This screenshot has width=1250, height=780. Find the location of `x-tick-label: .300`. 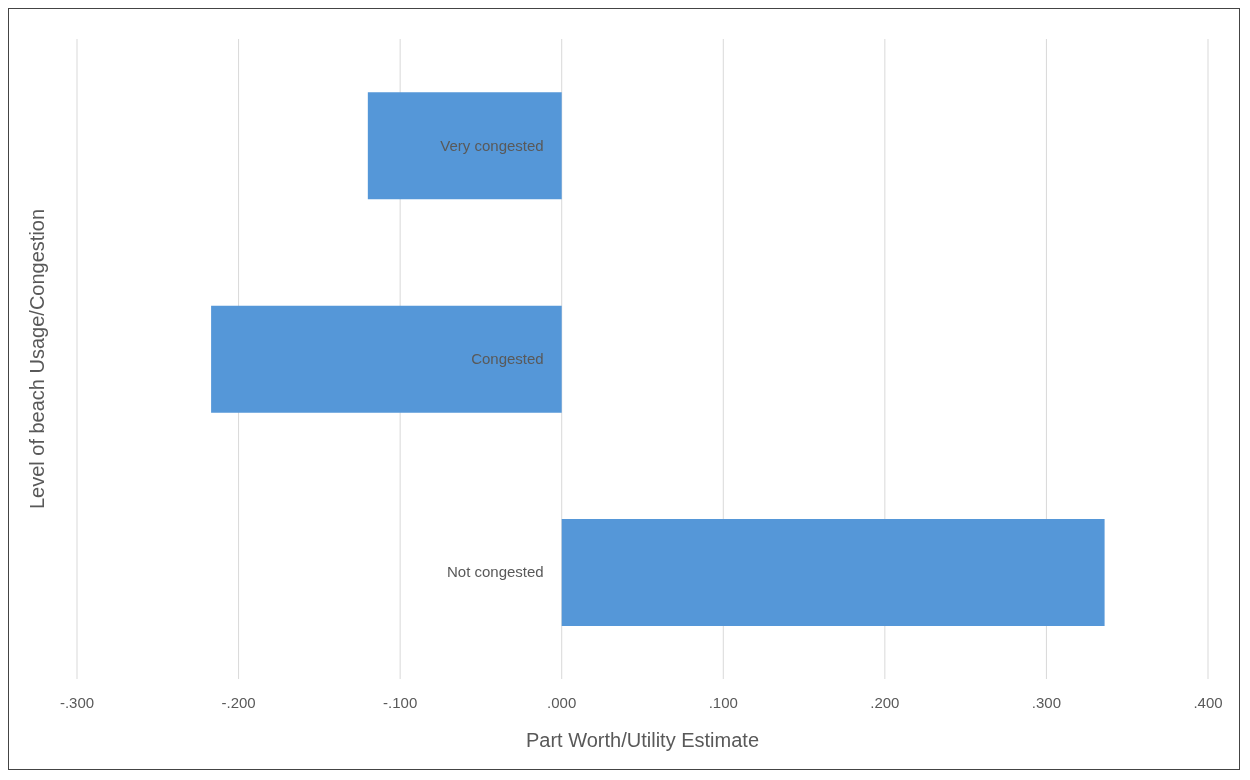

x-tick-label: .300 is located at coordinates (1046, 702).